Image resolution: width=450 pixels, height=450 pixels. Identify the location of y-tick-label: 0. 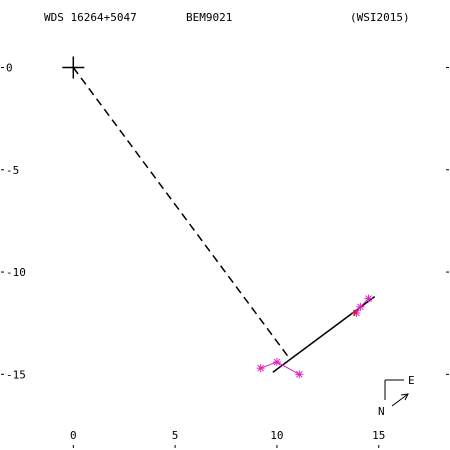
(9, 68).